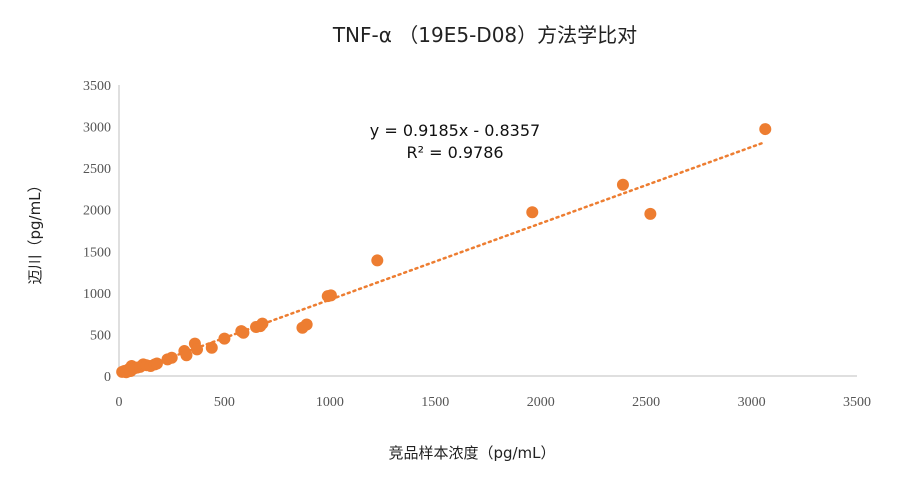 This screenshot has height=480, width=920. What do you see at coordinates (455, 130) in the screenshot?
I see `trendline-equation: y = 0.9185x - 0.8357` at bounding box center [455, 130].